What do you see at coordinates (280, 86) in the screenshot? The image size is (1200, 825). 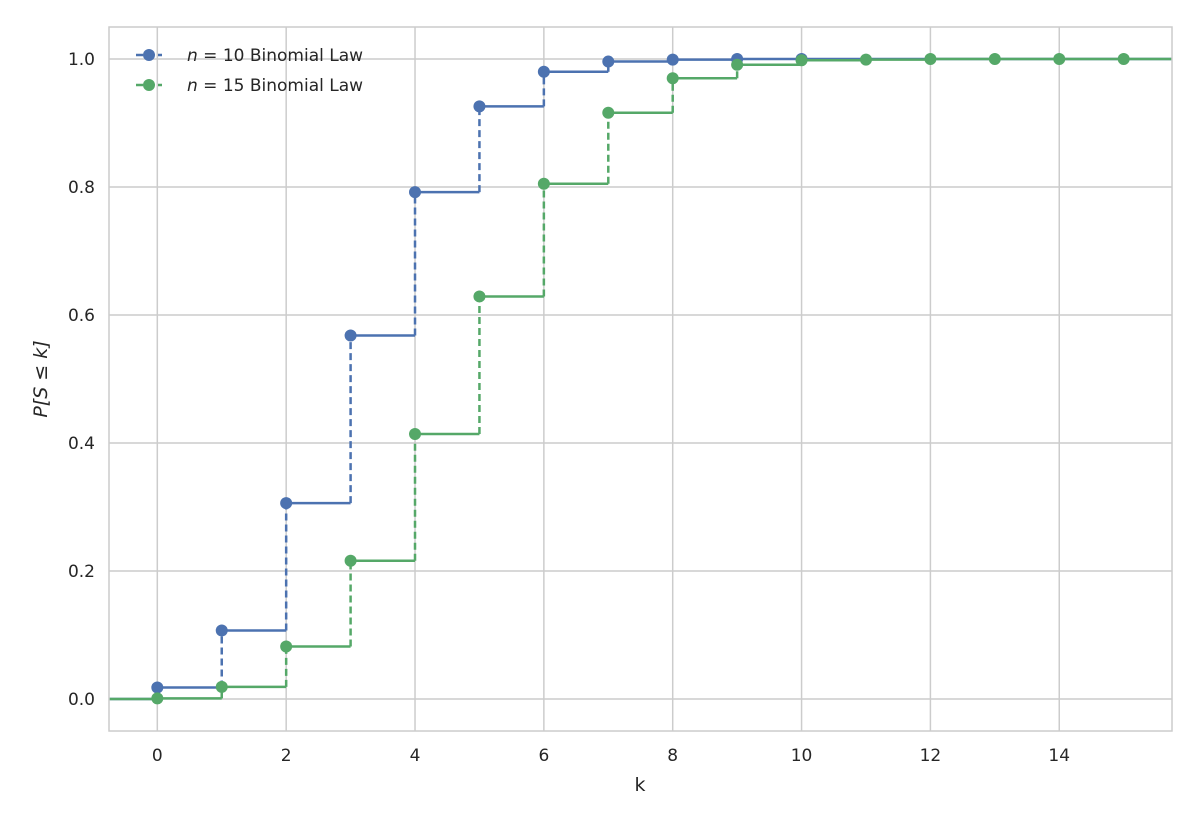 I see `legend-label-text: = 15 Binomial Law` at bounding box center [280, 86].